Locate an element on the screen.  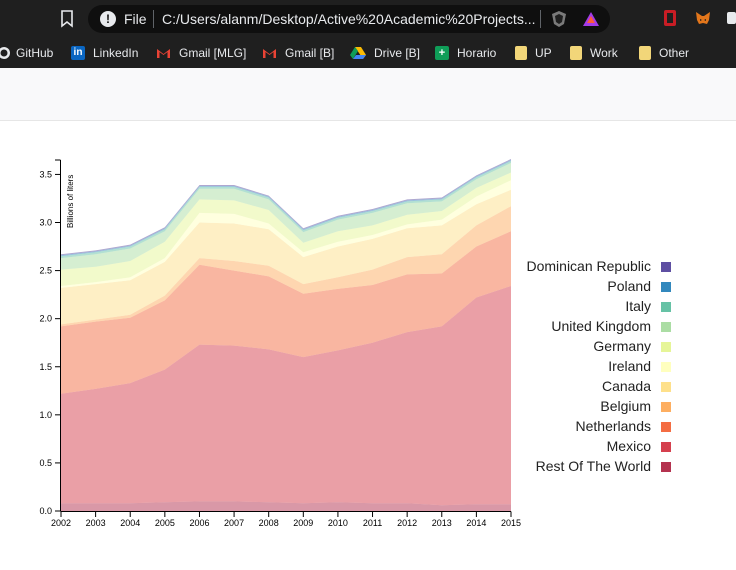
y-tick-label: 2.0 is located at coordinates (45, 319).